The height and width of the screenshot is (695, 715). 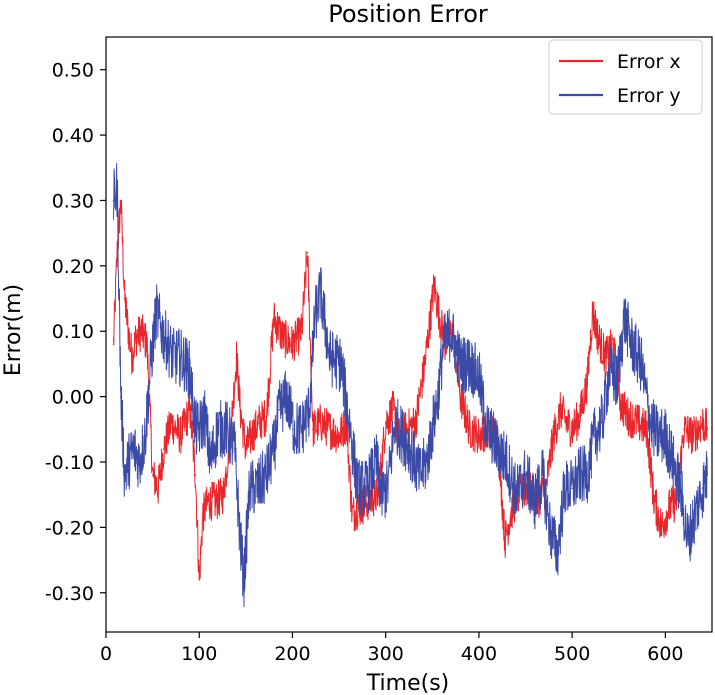 What do you see at coordinates (479, 654) in the screenshot?
I see `x-tick-label: 400` at bounding box center [479, 654].